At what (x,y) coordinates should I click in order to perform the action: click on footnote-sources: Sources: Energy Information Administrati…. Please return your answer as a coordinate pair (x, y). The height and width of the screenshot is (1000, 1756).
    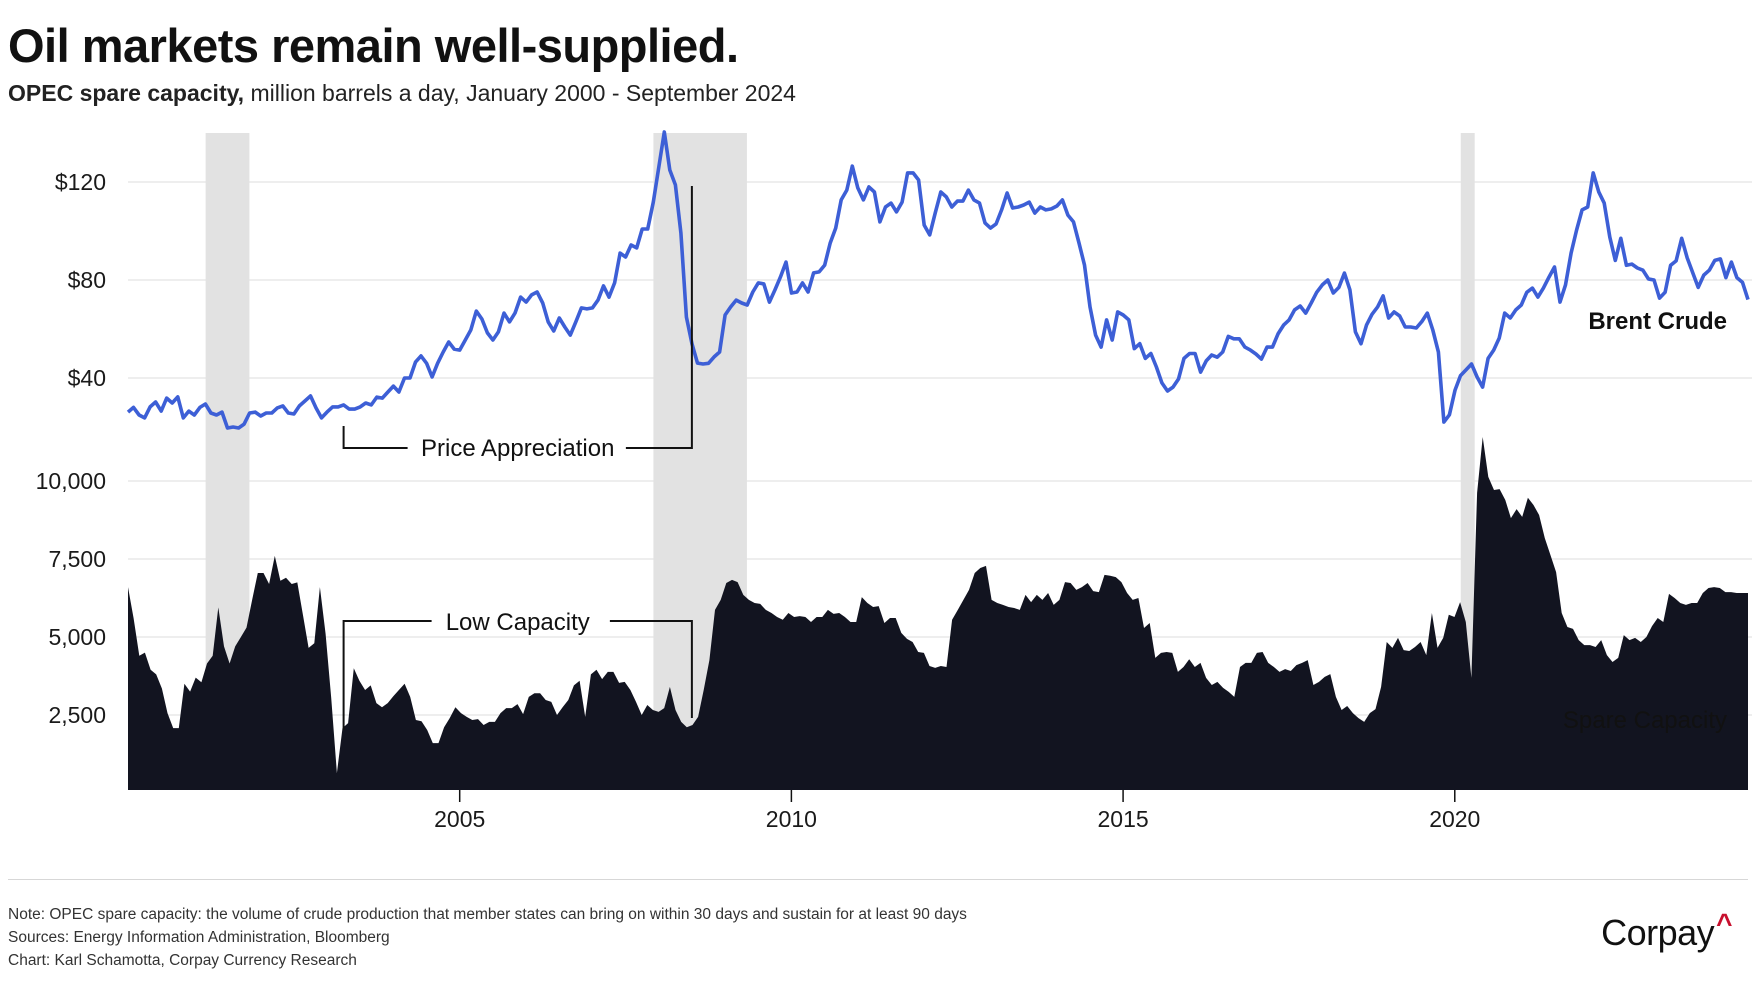
    Looking at the image, I should click on (199, 937).